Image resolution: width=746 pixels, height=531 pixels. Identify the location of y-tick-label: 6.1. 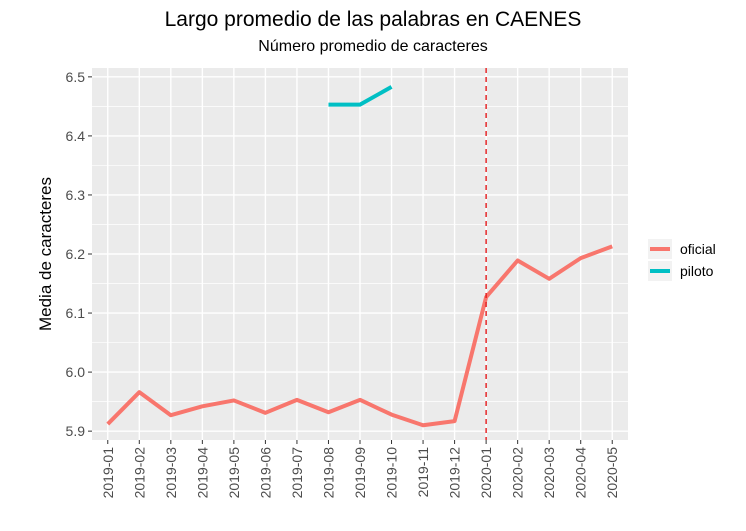
(76, 313).